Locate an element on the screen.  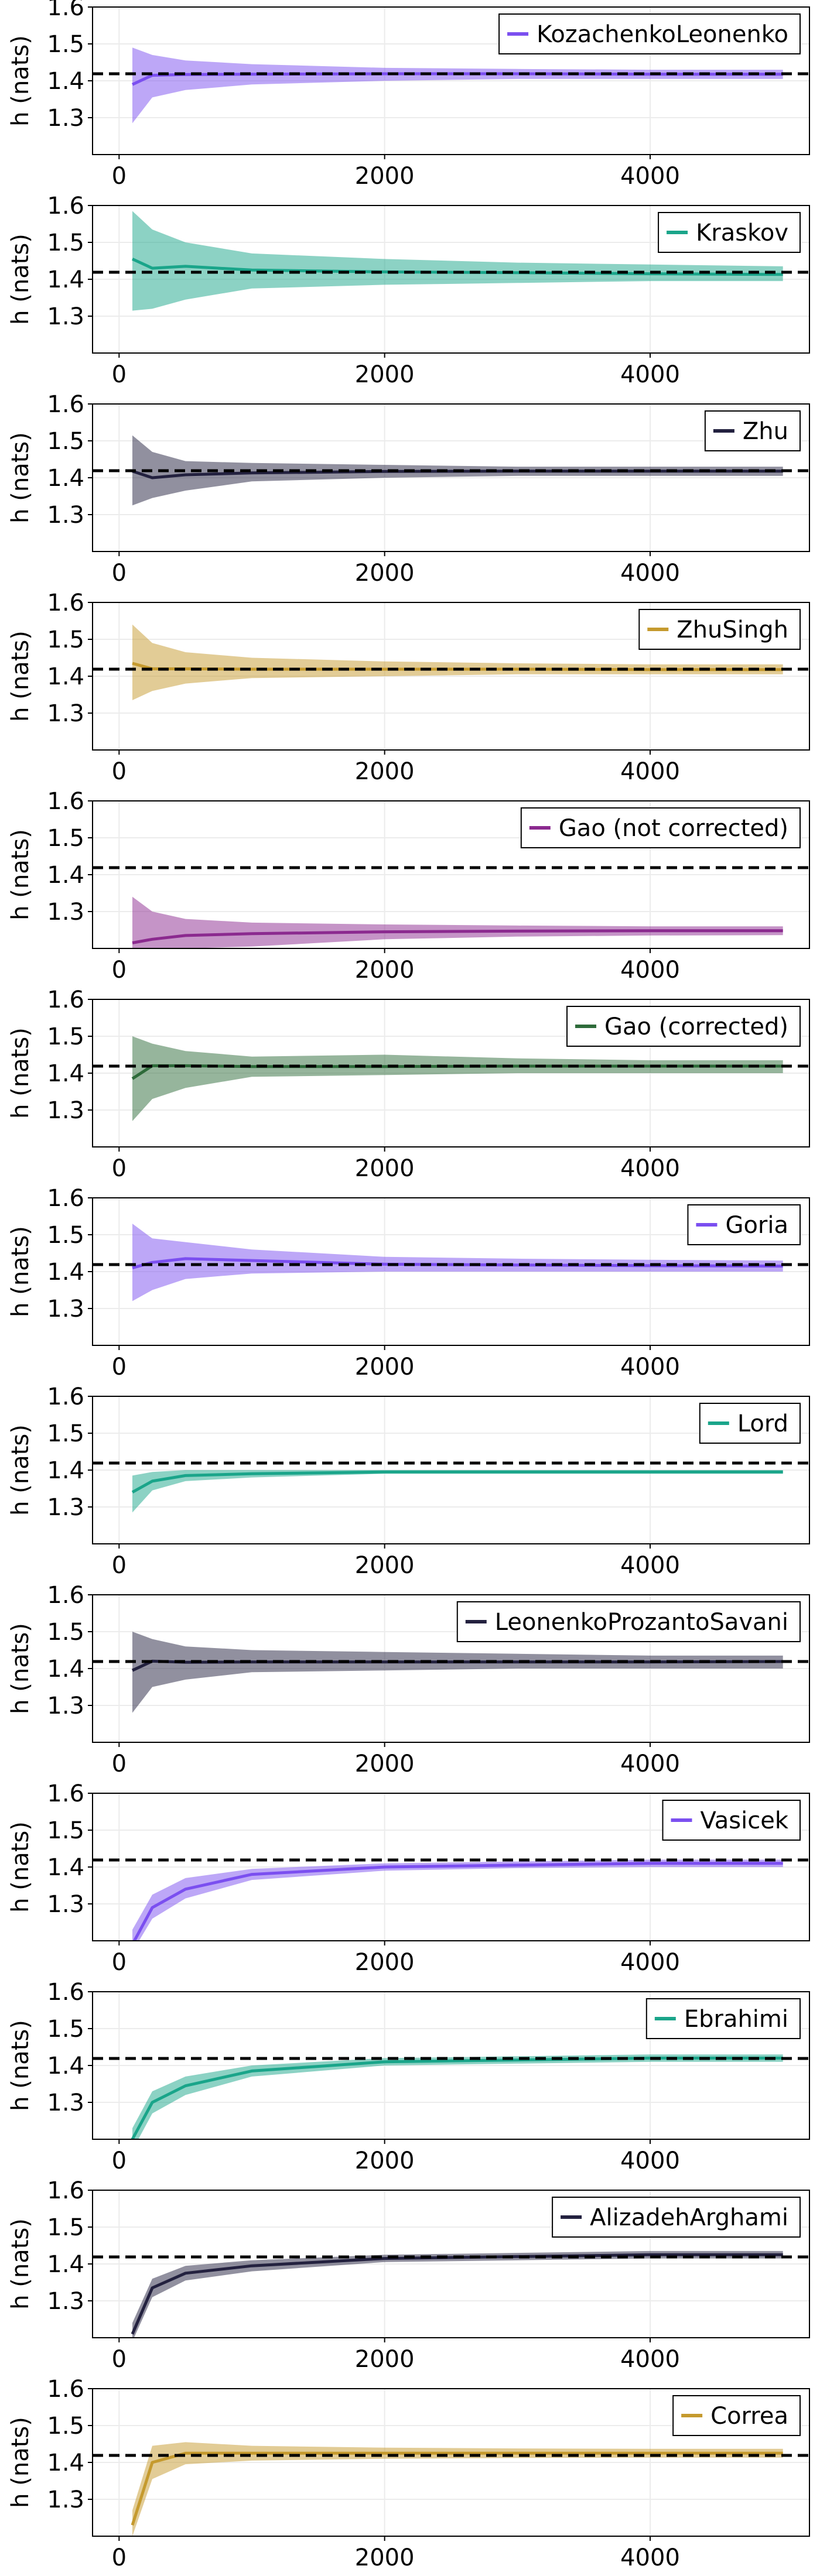
legend: Lord is located at coordinates (750, 1423).